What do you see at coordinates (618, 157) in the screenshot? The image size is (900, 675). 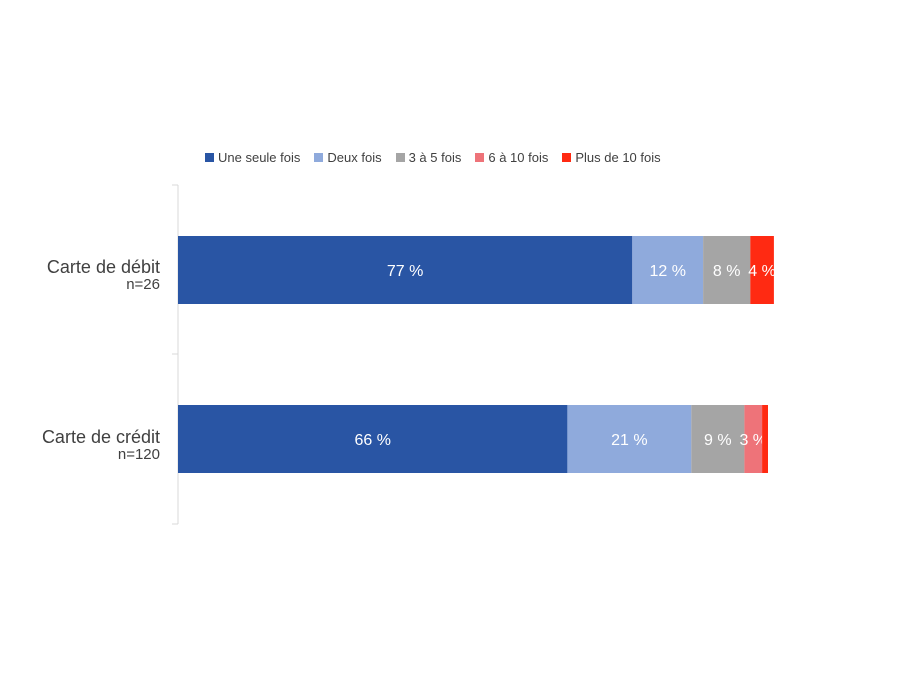 I see `legend-label: Plus de 10 fois` at bounding box center [618, 157].